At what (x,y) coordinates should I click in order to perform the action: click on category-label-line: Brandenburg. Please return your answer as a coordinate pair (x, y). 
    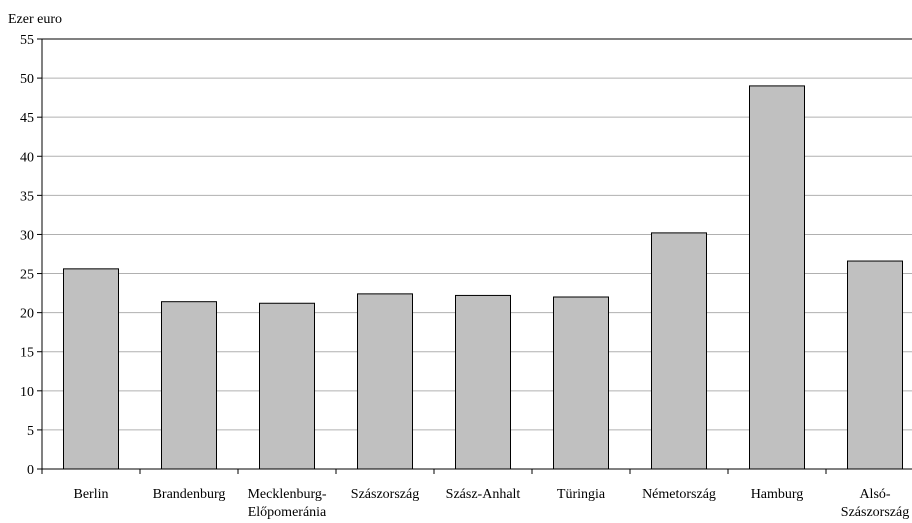
    Looking at the image, I should click on (189, 494).